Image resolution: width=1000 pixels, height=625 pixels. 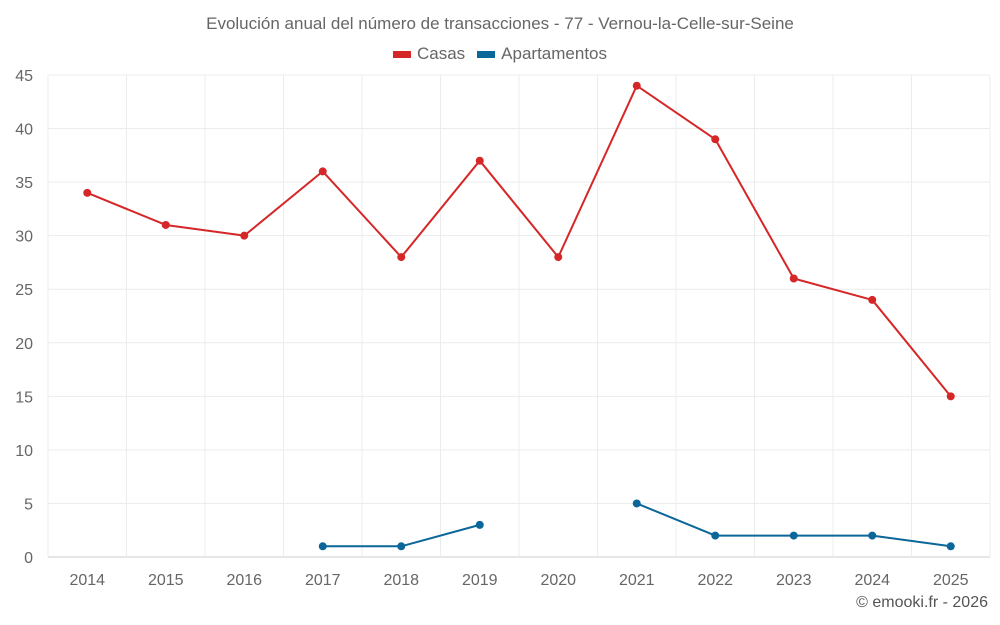 I want to click on chart-legend: Casas Apartamentos, so click(x=500, y=54).